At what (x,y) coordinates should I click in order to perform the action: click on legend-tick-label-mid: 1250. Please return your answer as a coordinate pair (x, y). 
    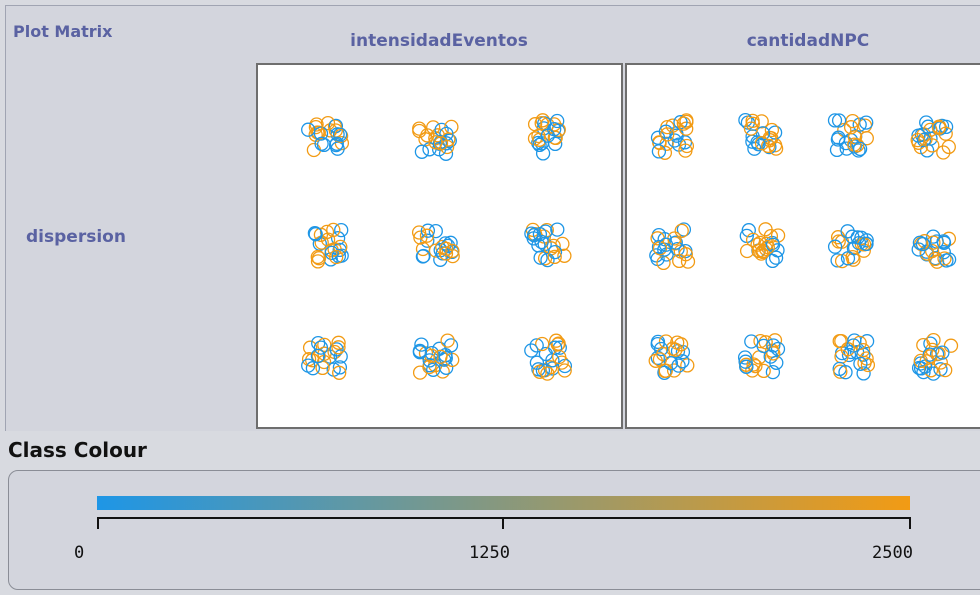
    Looking at the image, I should click on (489, 553).